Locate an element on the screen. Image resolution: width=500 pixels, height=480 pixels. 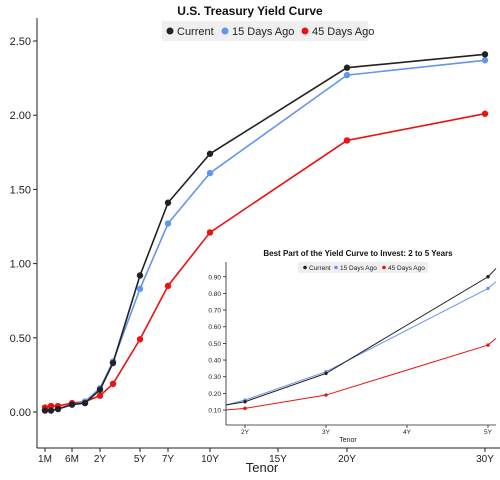
inset-y-tick-label: 0.30 is located at coordinates (214, 377).